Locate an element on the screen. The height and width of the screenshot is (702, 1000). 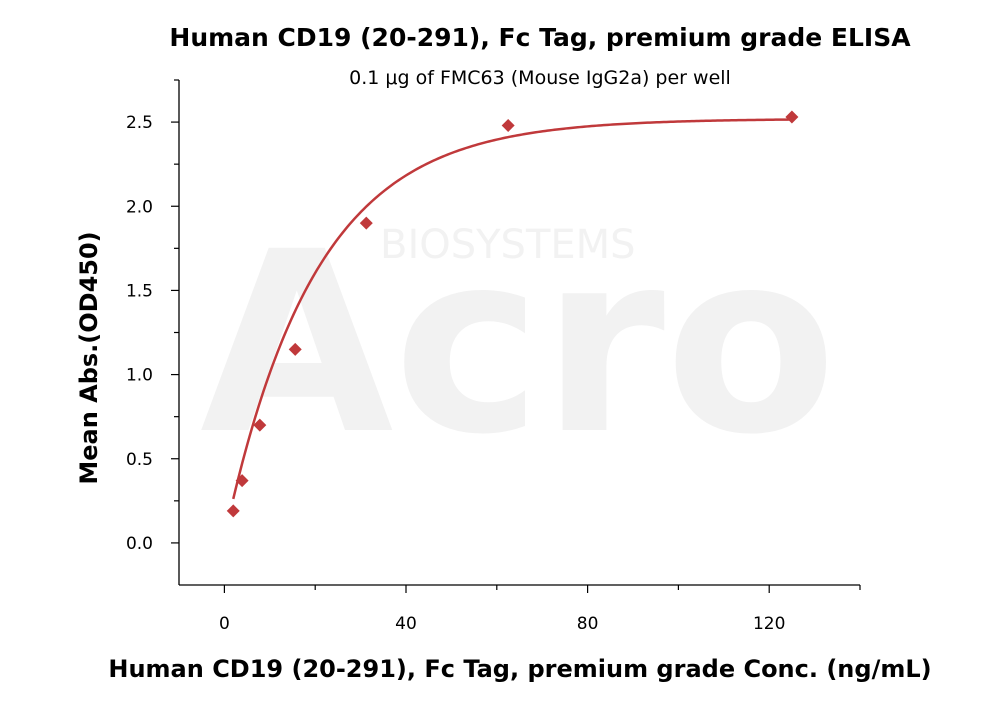
y-tick-label: 0.5 is located at coordinates (139, 460).